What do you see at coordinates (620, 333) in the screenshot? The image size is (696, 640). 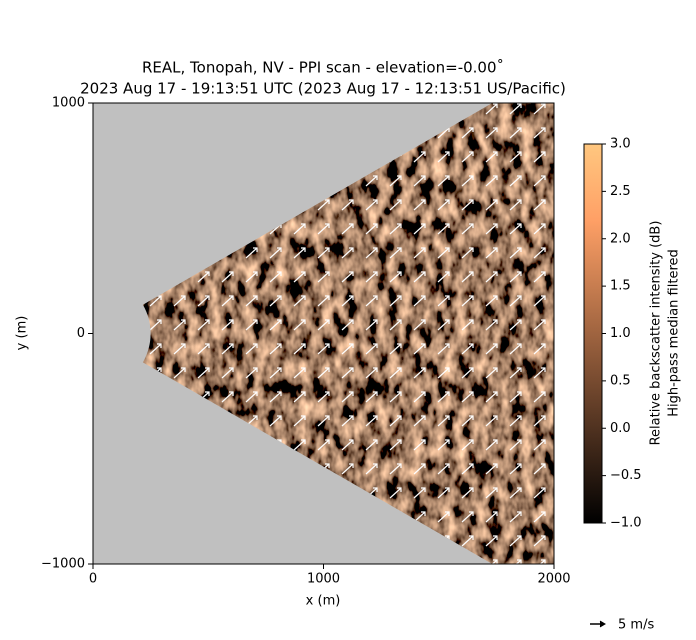 I see `colorbar-tick-label: 1.0` at bounding box center [620, 333].